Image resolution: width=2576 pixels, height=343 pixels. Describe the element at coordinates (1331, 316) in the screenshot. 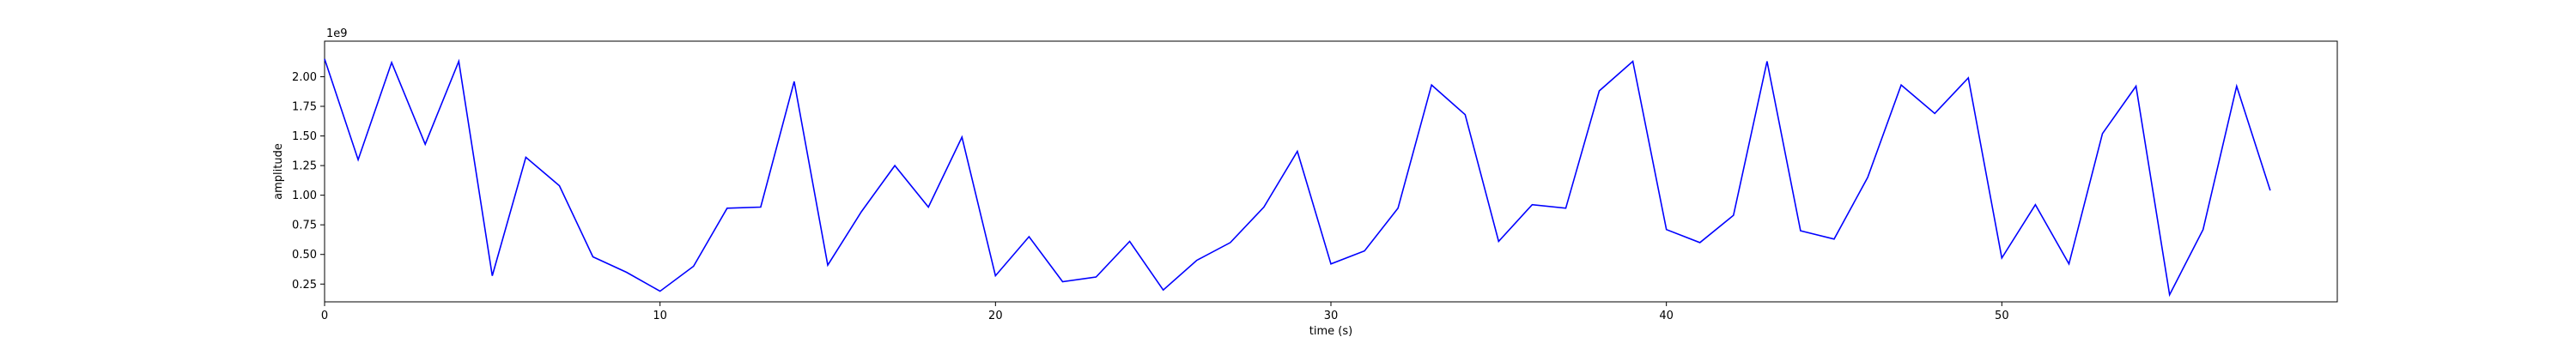

I see `x-tick-label: 30` at that location.